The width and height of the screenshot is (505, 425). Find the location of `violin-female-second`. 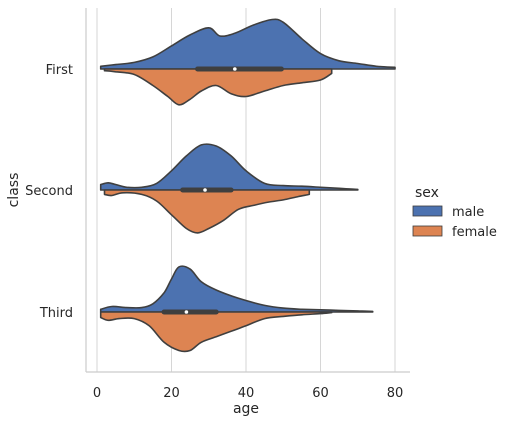

violin-female-second is located at coordinates (207, 211).